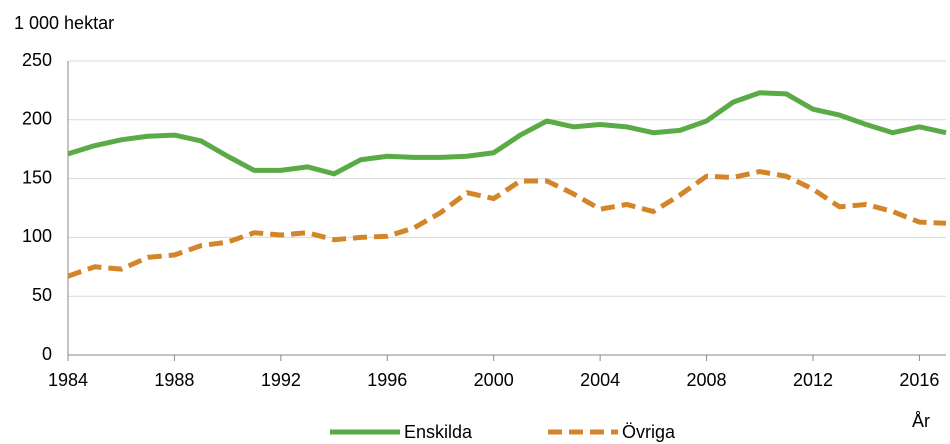 The height and width of the screenshot is (444, 950). I want to click on x-tick-label: 2000, so click(494, 380).